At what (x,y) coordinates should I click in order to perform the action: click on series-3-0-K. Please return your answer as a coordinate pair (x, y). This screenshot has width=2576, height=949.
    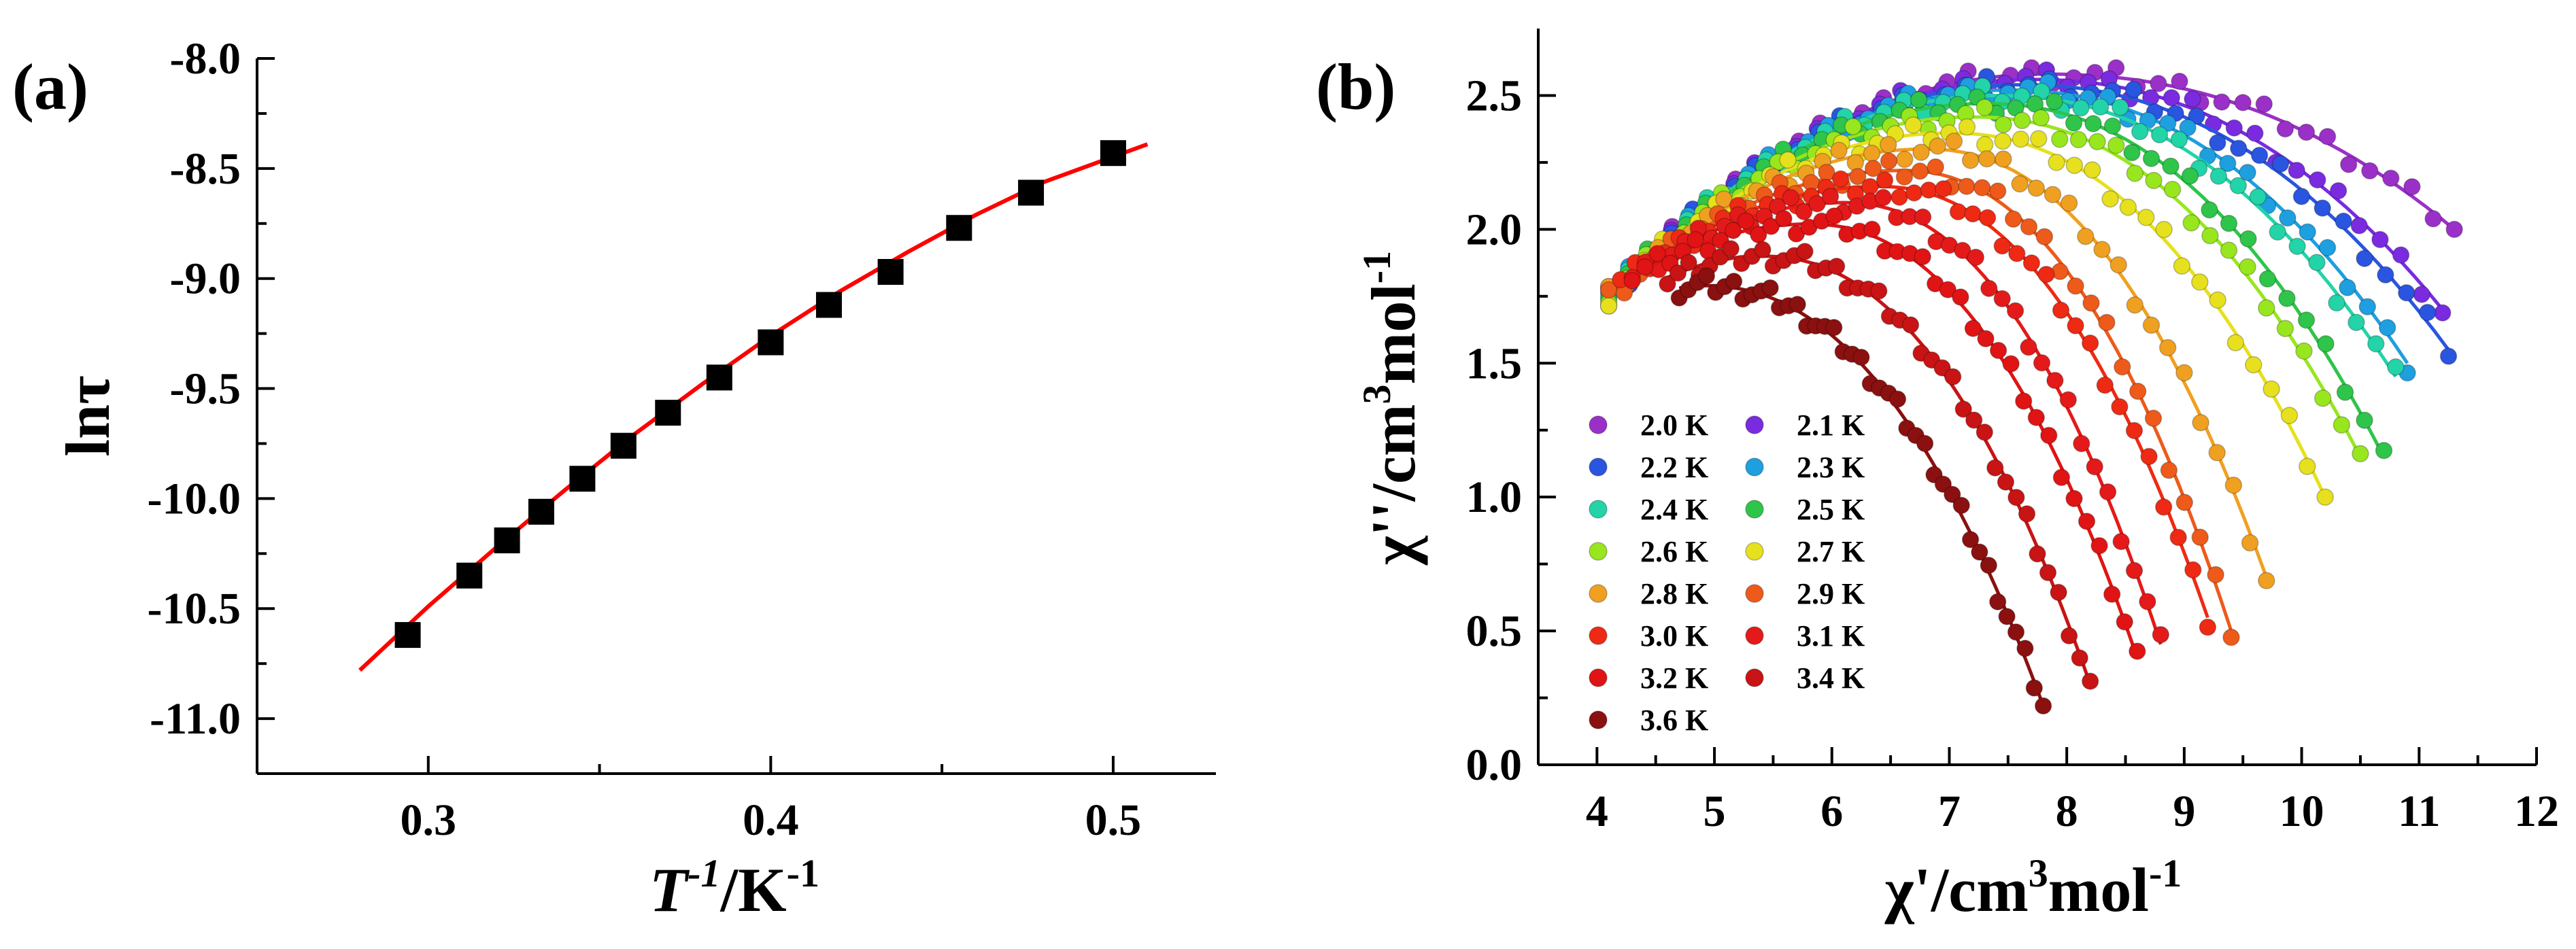
    Looking at the image, I should click on (1914, 403).